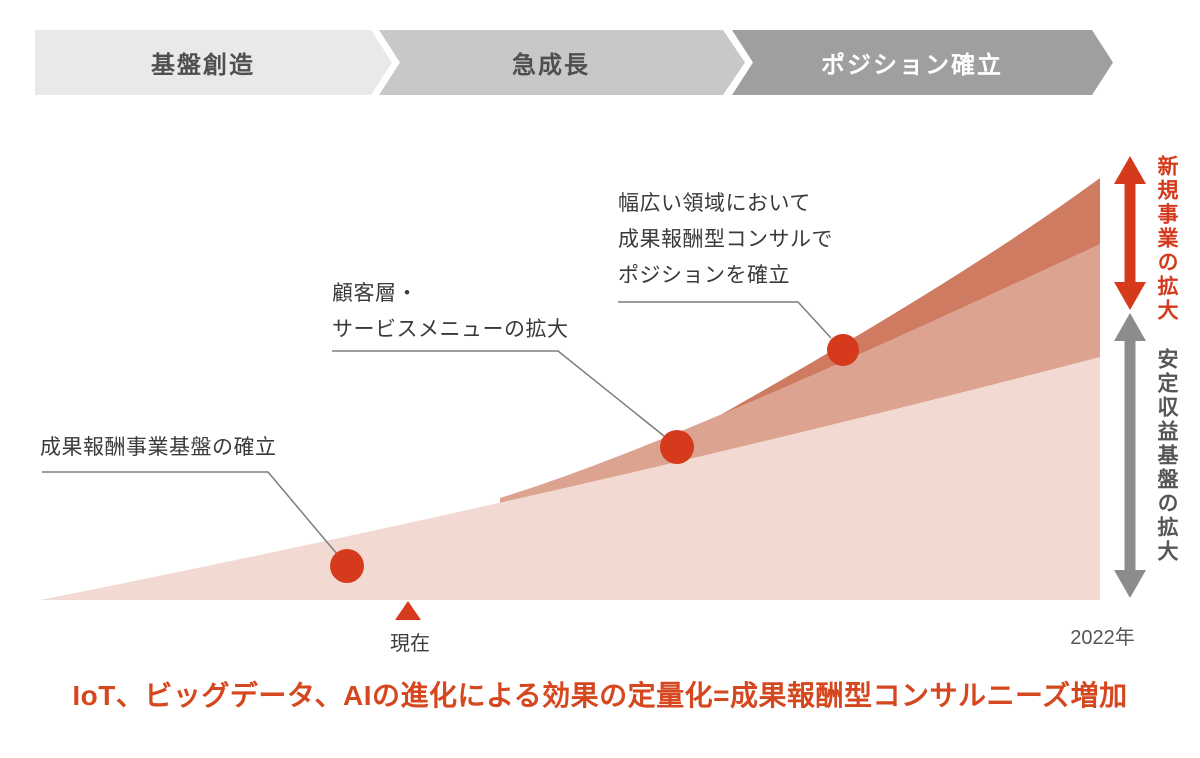 This screenshot has width=1200, height=758. What do you see at coordinates (1130, 233) in the screenshot?
I see `new-business-range-arrow-icon` at bounding box center [1130, 233].